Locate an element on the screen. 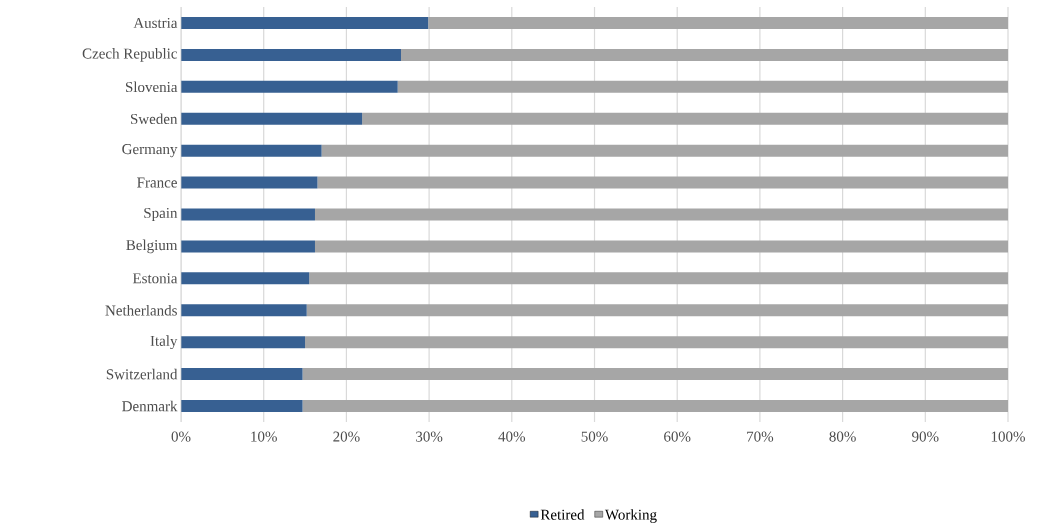 Image resolution: width=1038 pixels, height=525 pixels. y-tick-label: Austria is located at coordinates (155, 22).